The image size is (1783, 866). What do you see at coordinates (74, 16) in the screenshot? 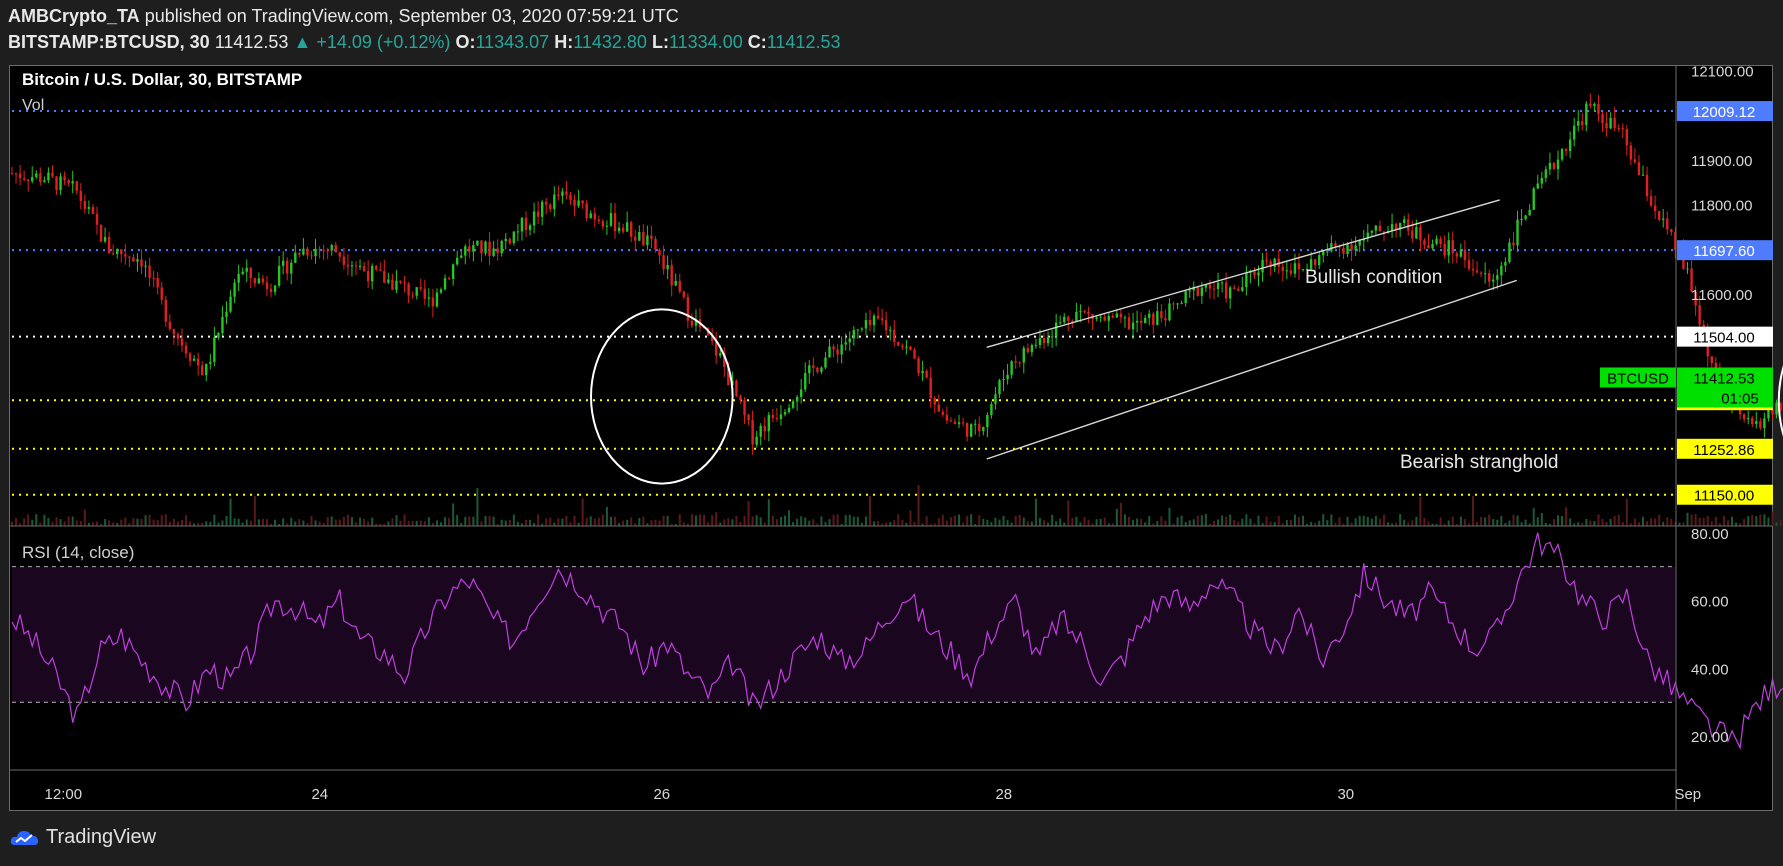
I see `author-name: AMBCrypto_TA` at bounding box center [74, 16].